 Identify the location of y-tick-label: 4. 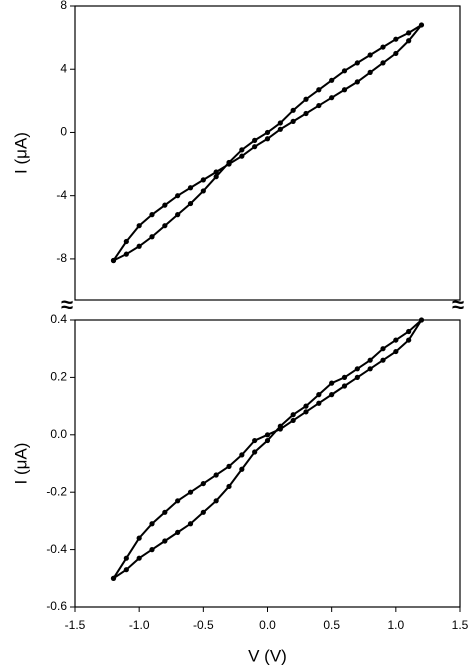
(63, 68).